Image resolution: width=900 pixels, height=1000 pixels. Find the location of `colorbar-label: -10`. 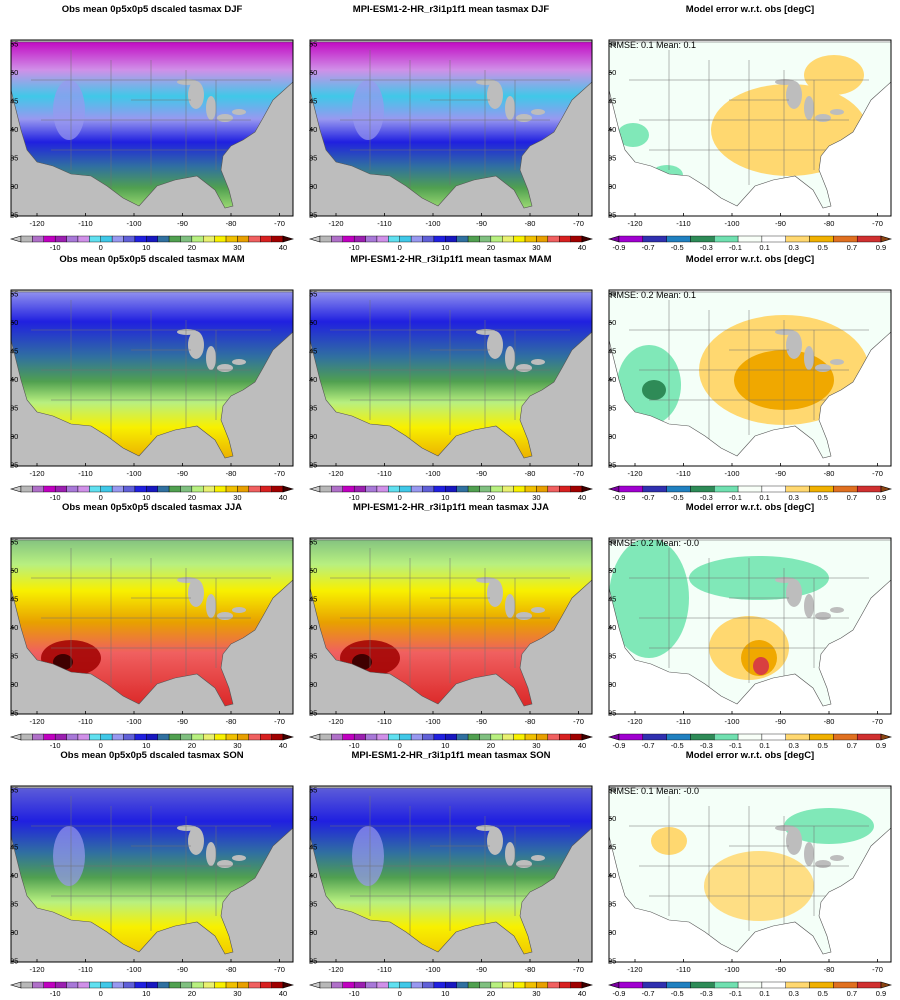

colorbar-label: -10 is located at coordinates (354, 745).